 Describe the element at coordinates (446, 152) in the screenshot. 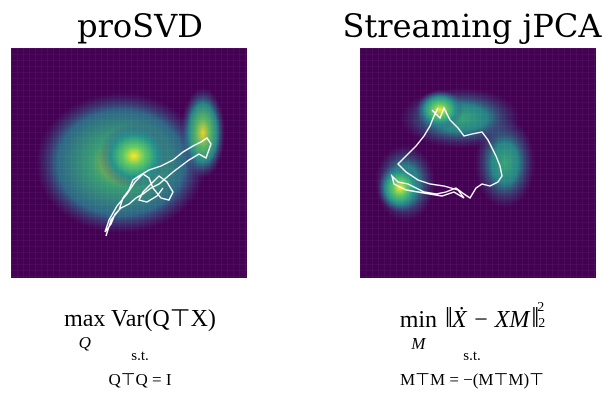

I see `jpca-trajectory` at that location.